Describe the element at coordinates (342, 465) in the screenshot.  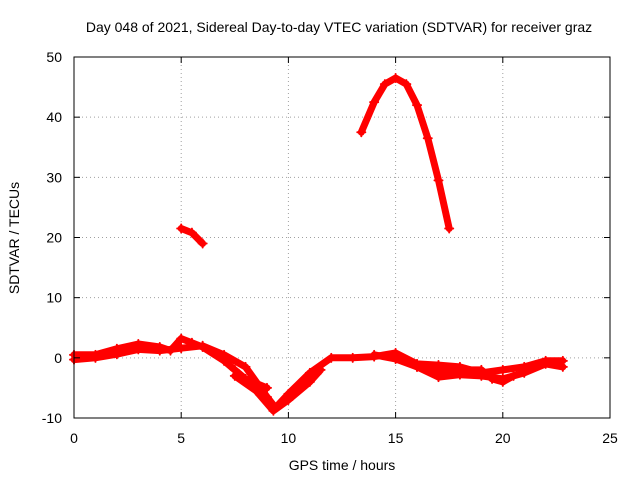
I see `x-axis-label: GPS time / hours` at that location.